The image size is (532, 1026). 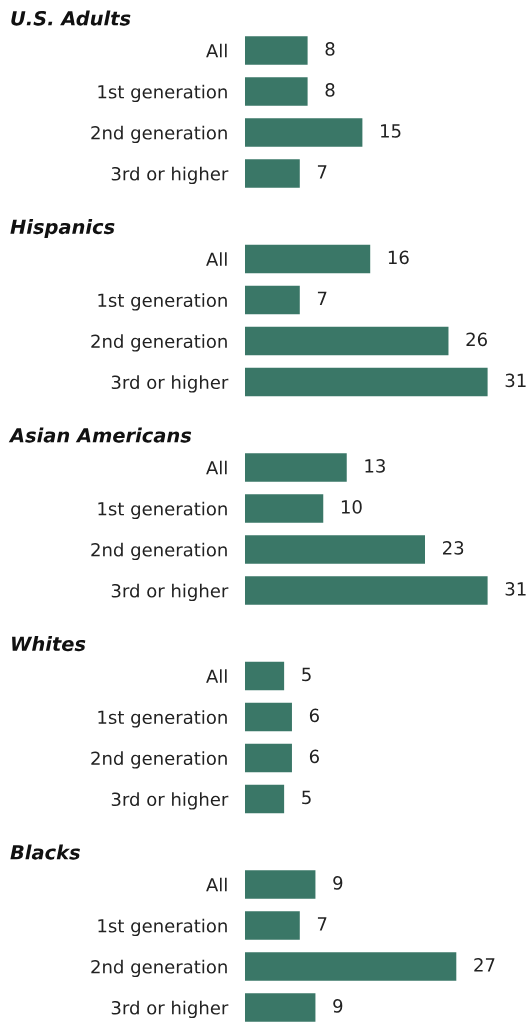 I want to click on chart-title: Asian Americans, so click(x=100, y=435).